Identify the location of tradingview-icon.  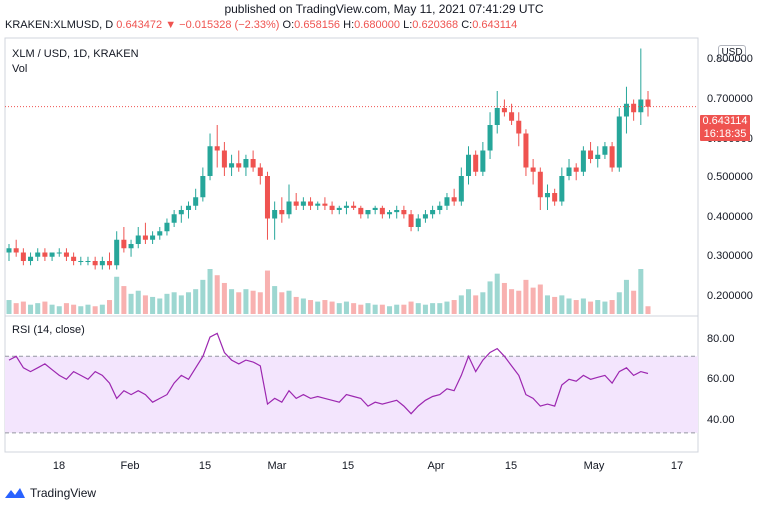
(15, 493).